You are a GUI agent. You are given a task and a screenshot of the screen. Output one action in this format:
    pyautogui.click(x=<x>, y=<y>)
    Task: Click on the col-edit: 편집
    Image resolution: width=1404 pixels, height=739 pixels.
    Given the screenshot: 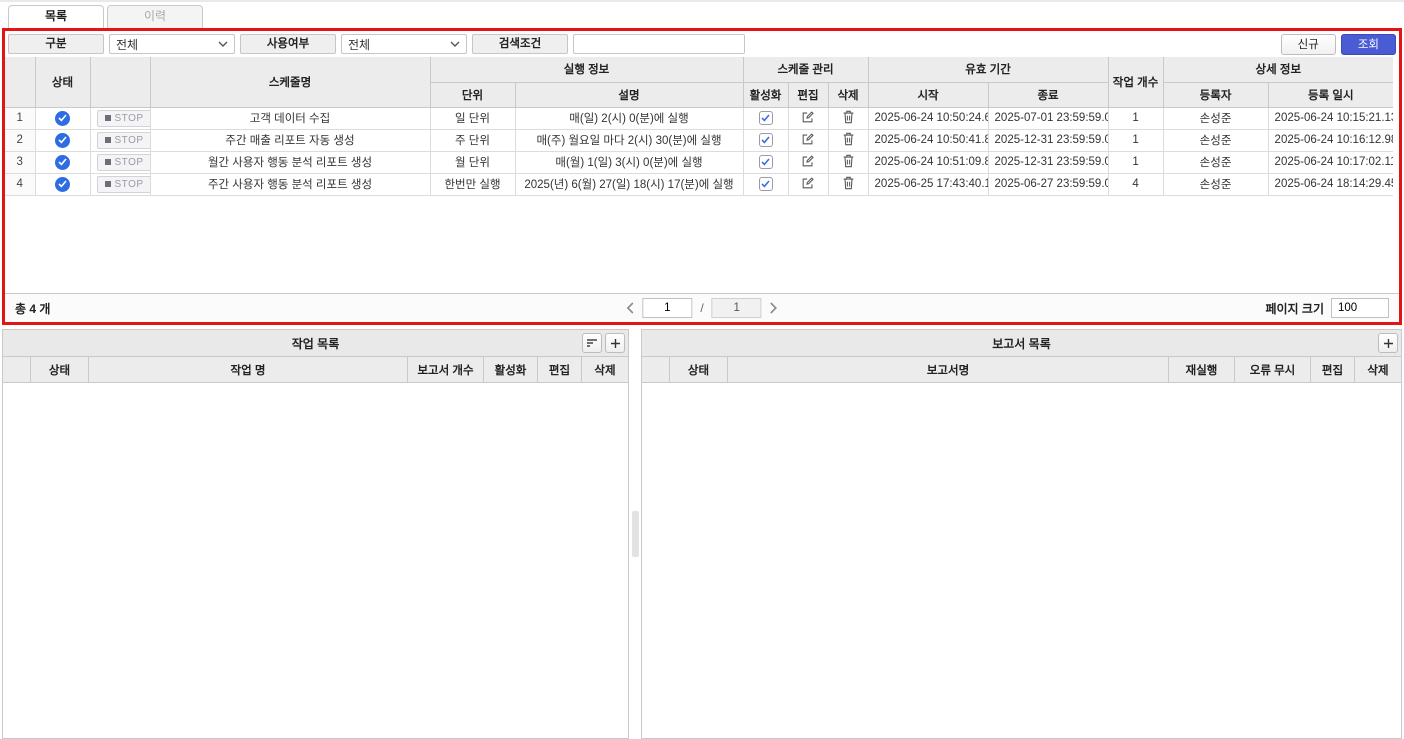 What is the action you would take?
    pyautogui.click(x=808, y=94)
    